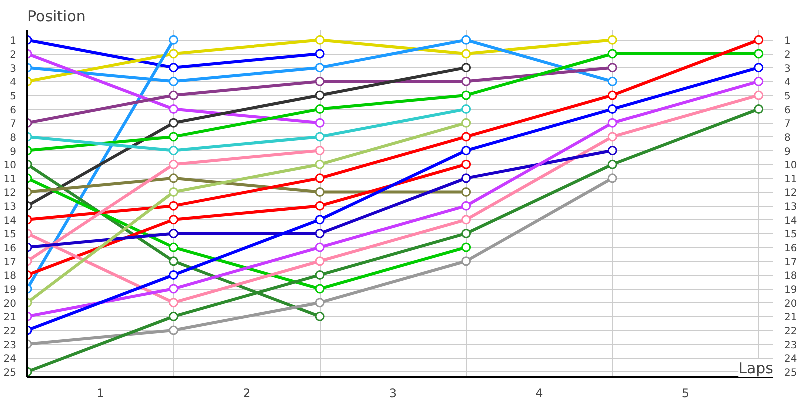 The height and width of the screenshot is (400, 800). What do you see at coordinates (756, 369) in the screenshot?
I see `x-axis-title: Laps` at bounding box center [756, 369].